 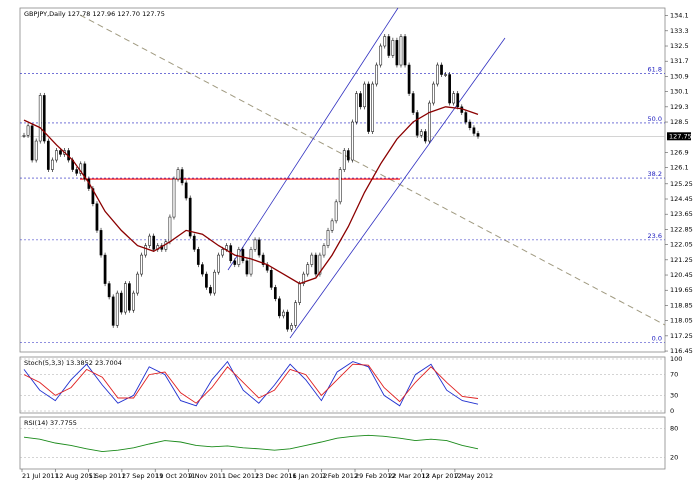 I want to click on sub-tick-label: 30, so click(x=674, y=395).